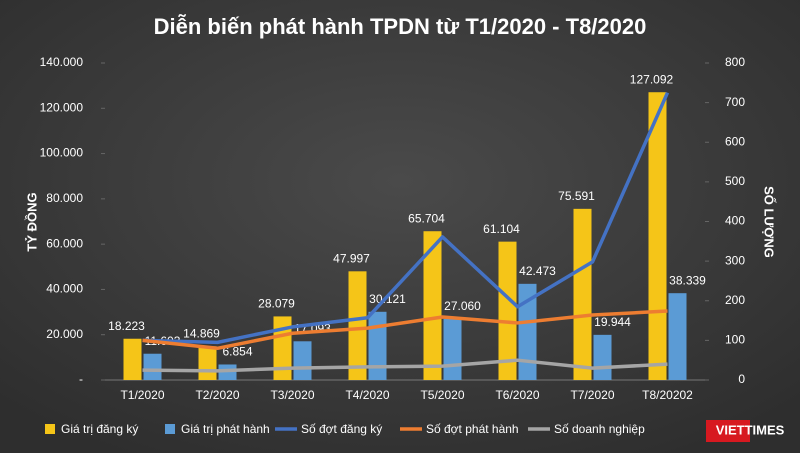  Describe the element at coordinates (62, 62) in the screenshot. I see `y-tick-label: 140.000` at that location.